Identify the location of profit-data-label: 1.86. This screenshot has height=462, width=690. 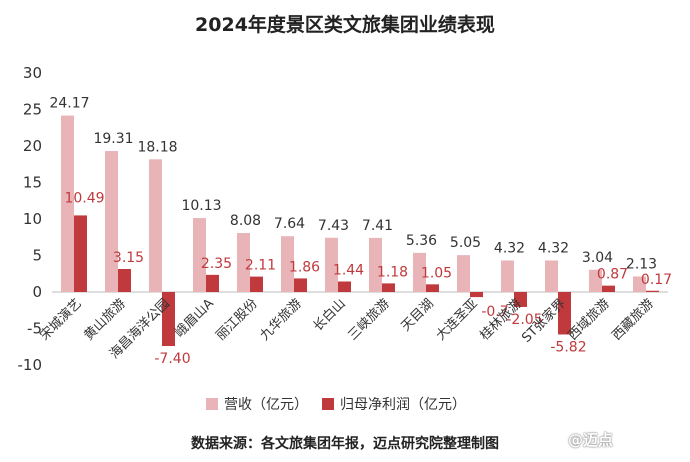
(304, 267).